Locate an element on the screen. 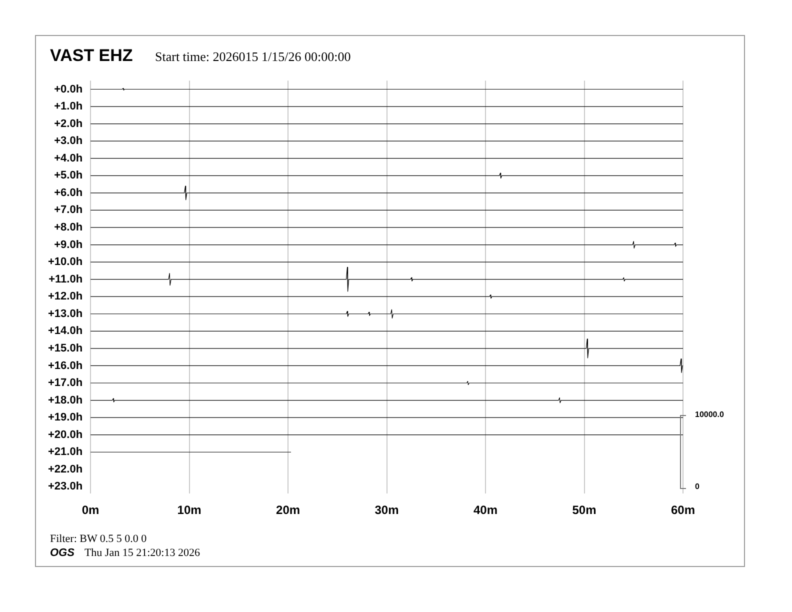 The image size is (792, 612). y-tick-label: +14.0h is located at coordinates (65, 331).